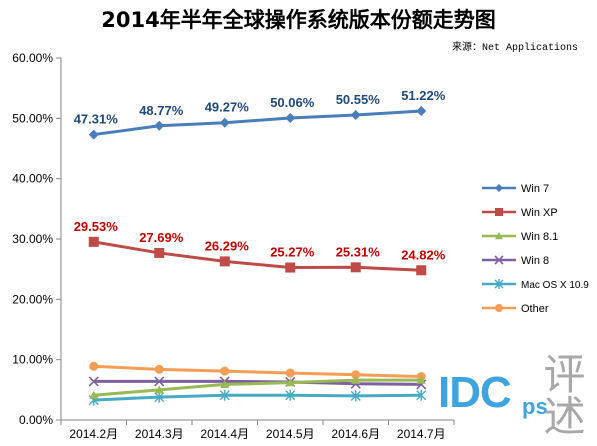 The height and width of the screenshot is (446, 597). What do you see at coordinates (161, 237) in the screenshot?
I see `data-label: 27.69%` at bounding box center [161, 237].